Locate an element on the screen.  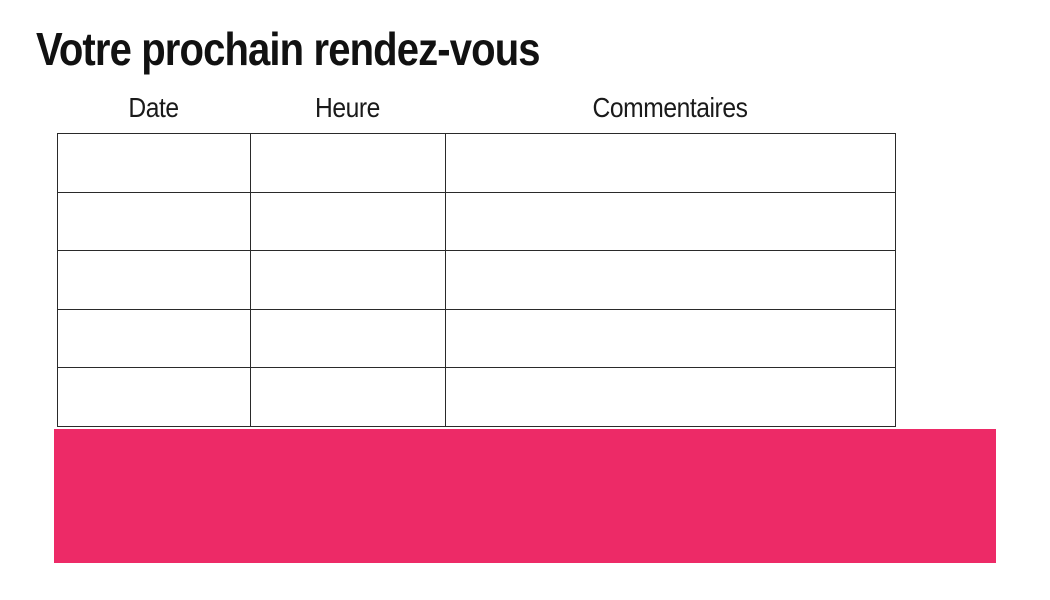
table-header-row: Date Heure Commentaires is located at coordinates (476, 108).